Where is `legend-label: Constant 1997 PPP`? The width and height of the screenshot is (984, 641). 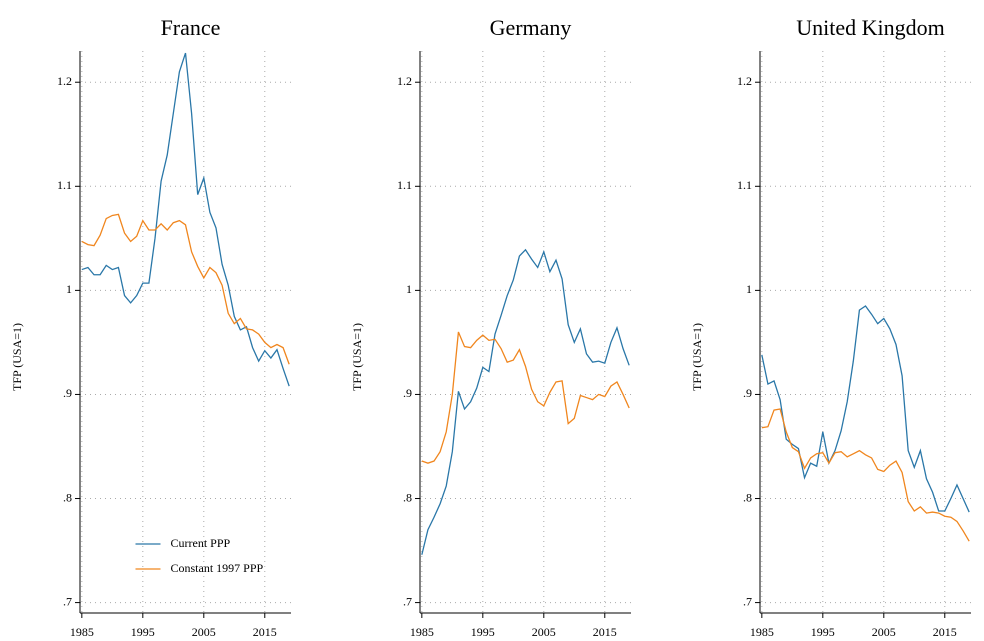
legend-label: Constant 1997 PPP is located at coordinates (217, 568).